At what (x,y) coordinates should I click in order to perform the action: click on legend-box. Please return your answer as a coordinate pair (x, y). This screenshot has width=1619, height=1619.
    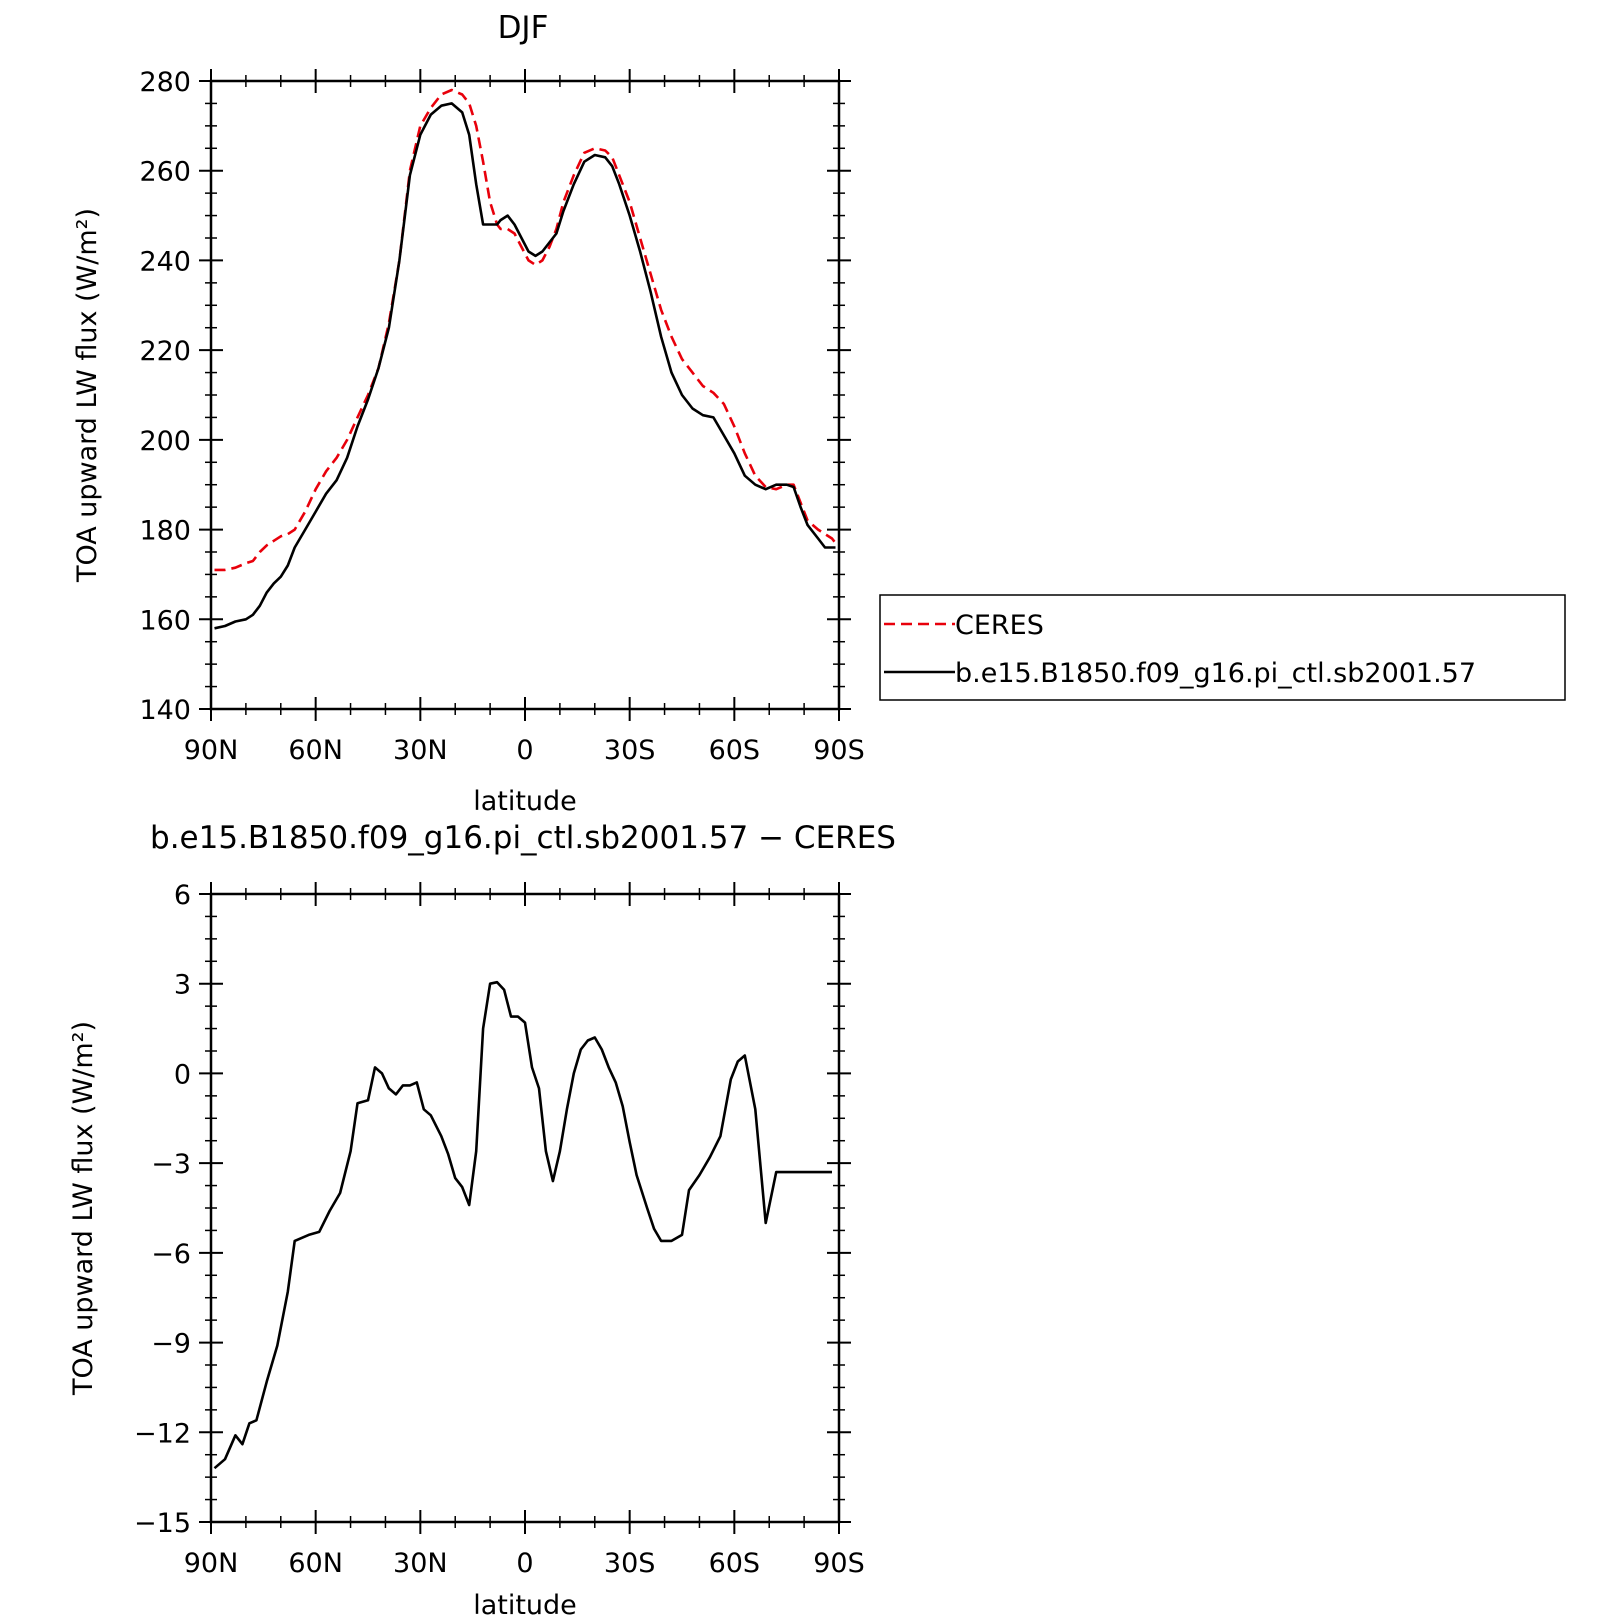
    Looking at the image, I should click on (1222, 647).